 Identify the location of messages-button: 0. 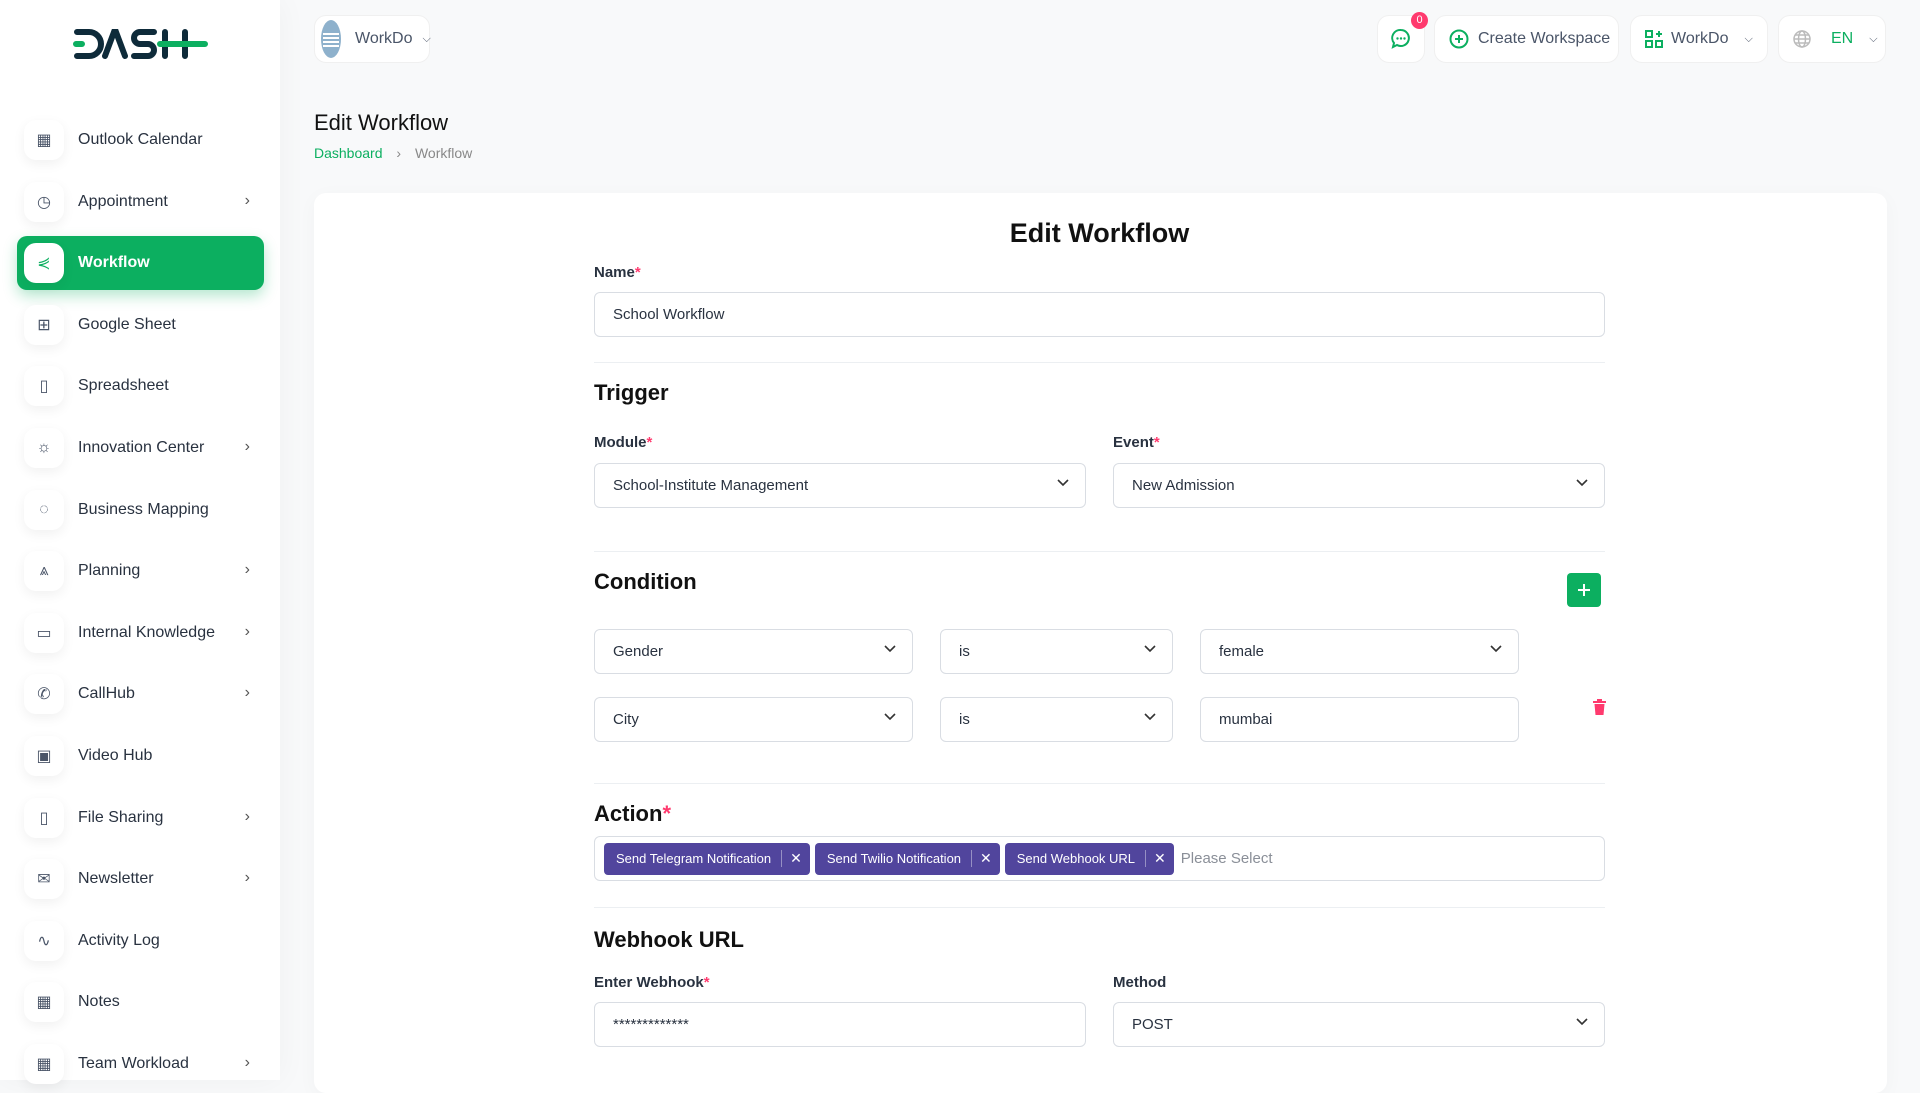
(1402, 37).